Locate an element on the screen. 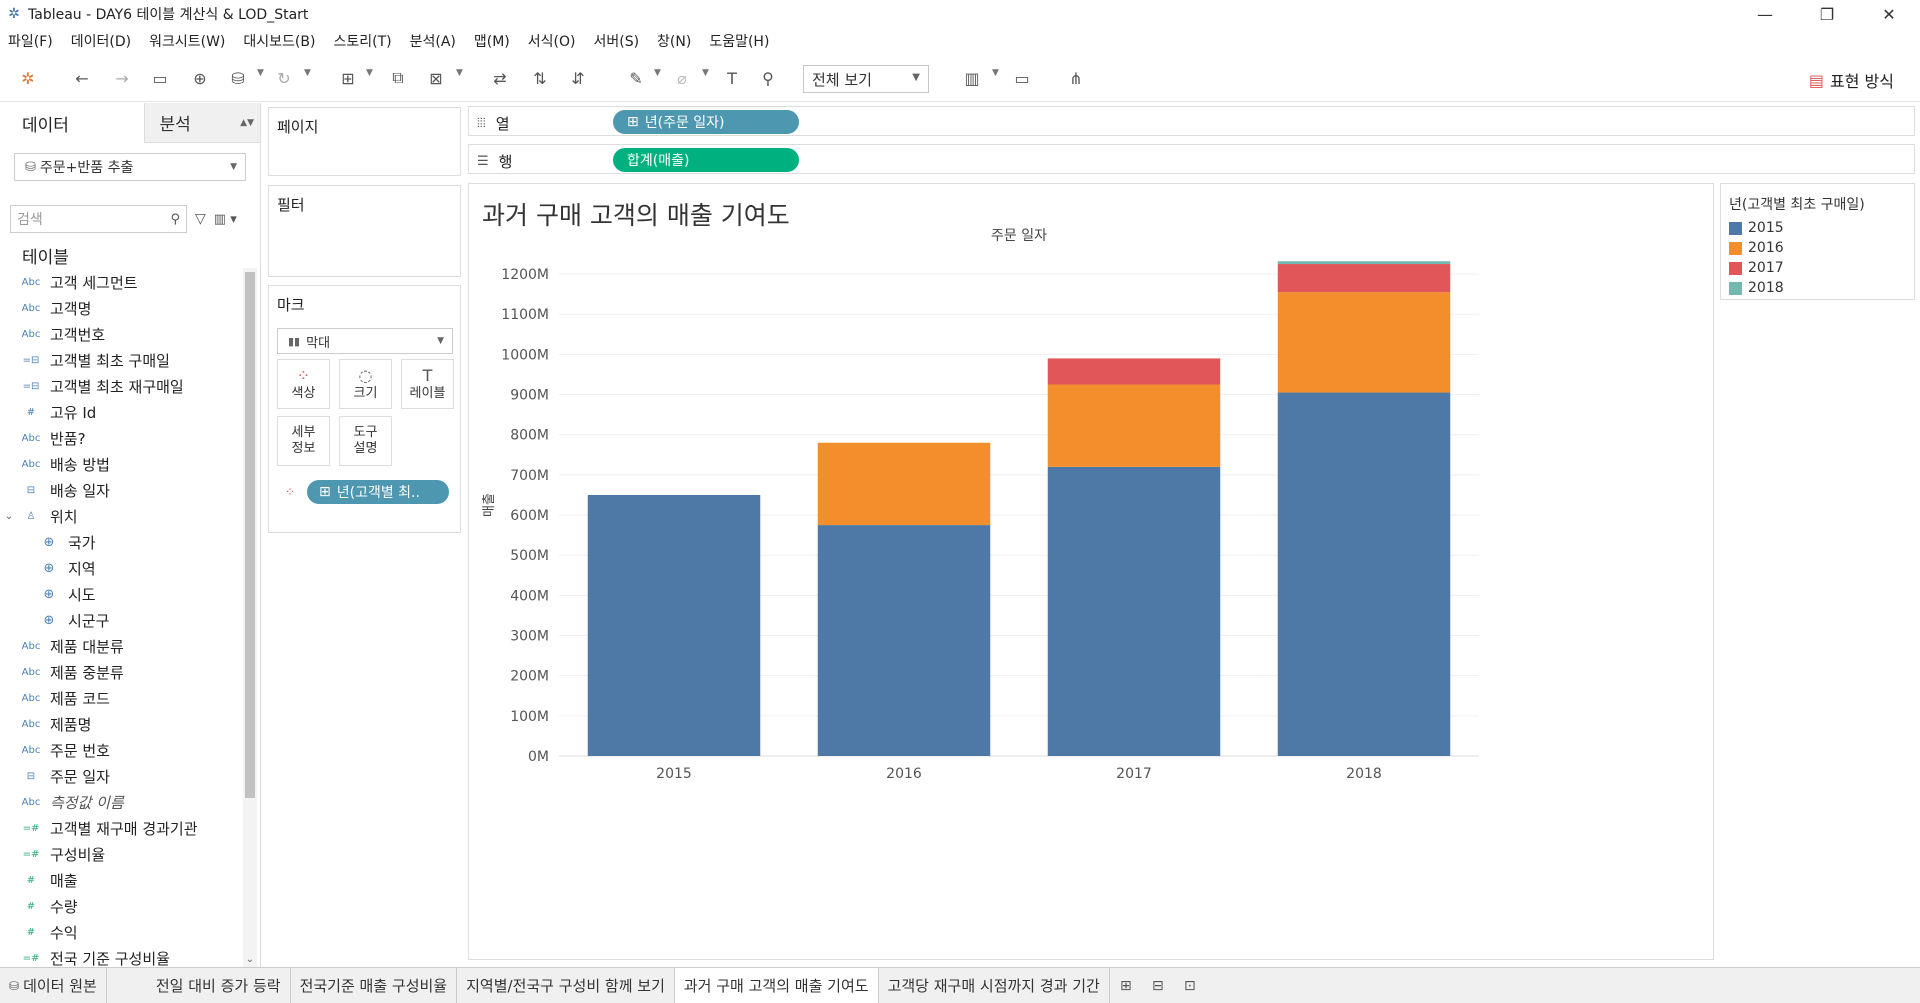  menu-data: 데이터(D) is located at coordinates (101, 42).